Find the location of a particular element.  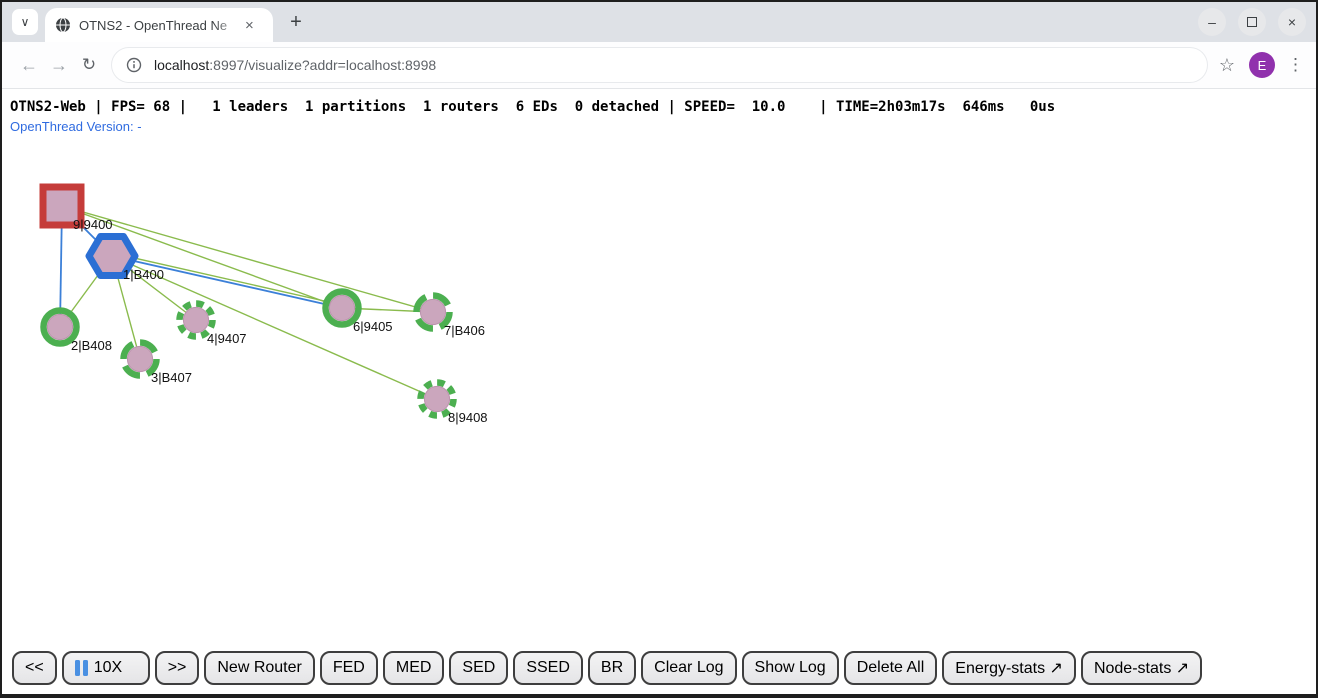

button-label: FED is located at coordinates (348, 667).